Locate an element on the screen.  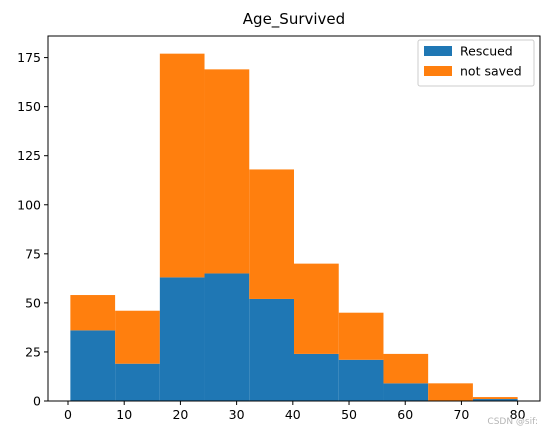
x-tick-label: 70 is located at coordinates (461, 414).